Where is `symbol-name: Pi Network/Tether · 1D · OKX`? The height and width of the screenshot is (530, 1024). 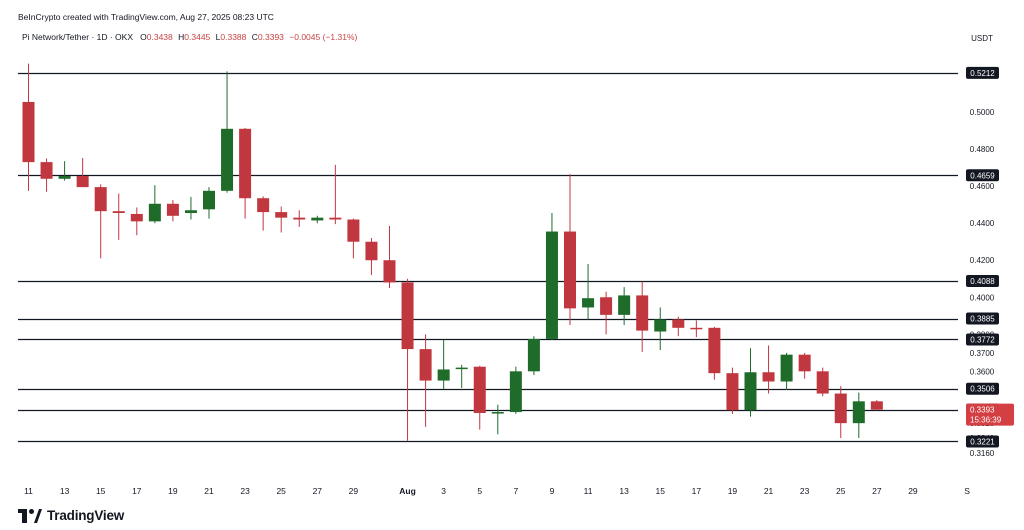
symbol-name: Pi Network/Tether · 1D · OKX is located at coordinates (78, 37).